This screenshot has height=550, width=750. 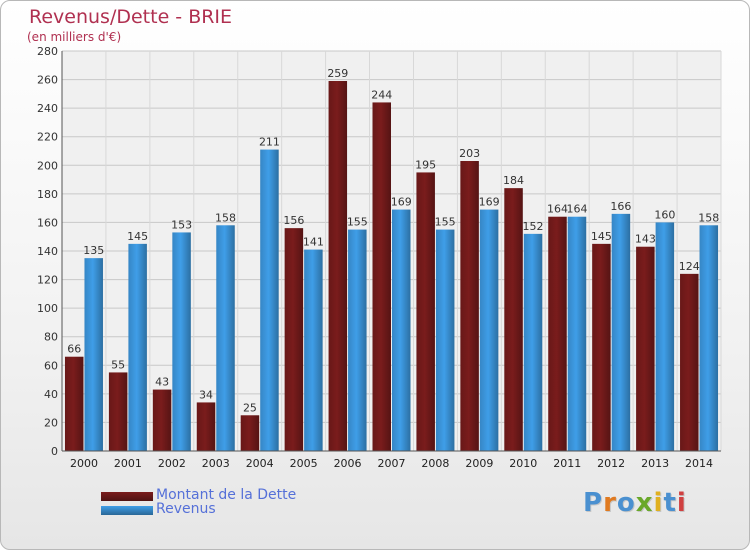 I want to click on x-tick-label: 2007, so click(x=392, y=463).